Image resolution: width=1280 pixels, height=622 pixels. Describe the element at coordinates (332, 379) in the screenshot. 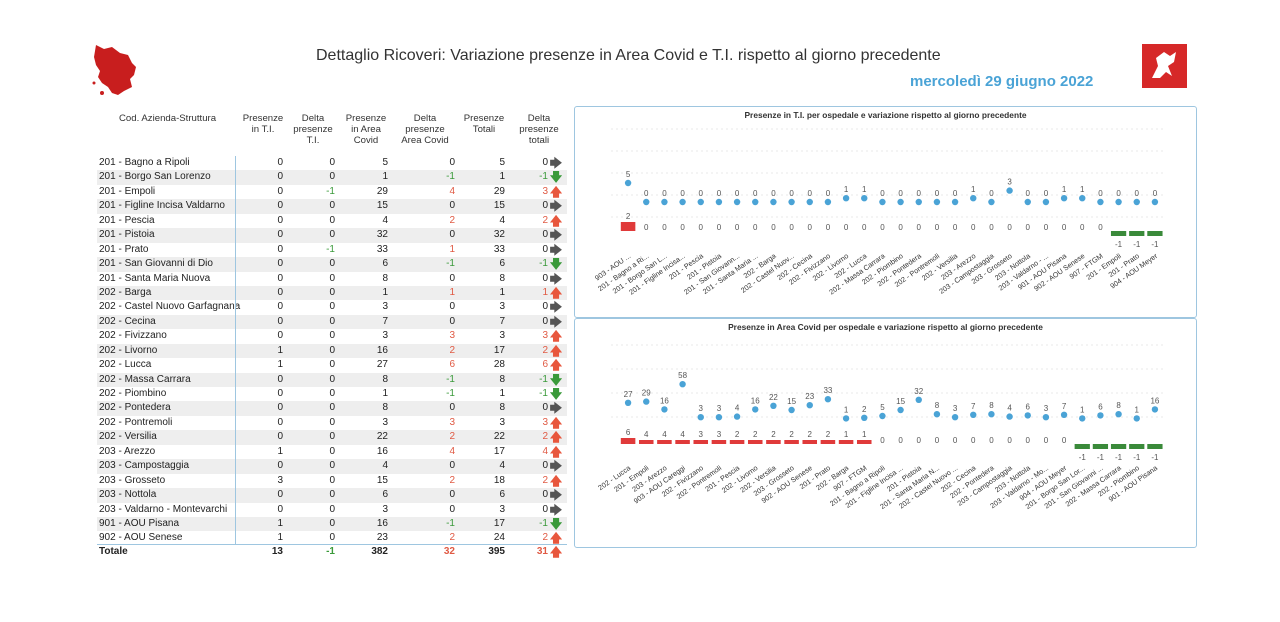

I see `table-row: 202 - Massa Carrara 0 0 8 -1 8 -1 🡇` at that location.